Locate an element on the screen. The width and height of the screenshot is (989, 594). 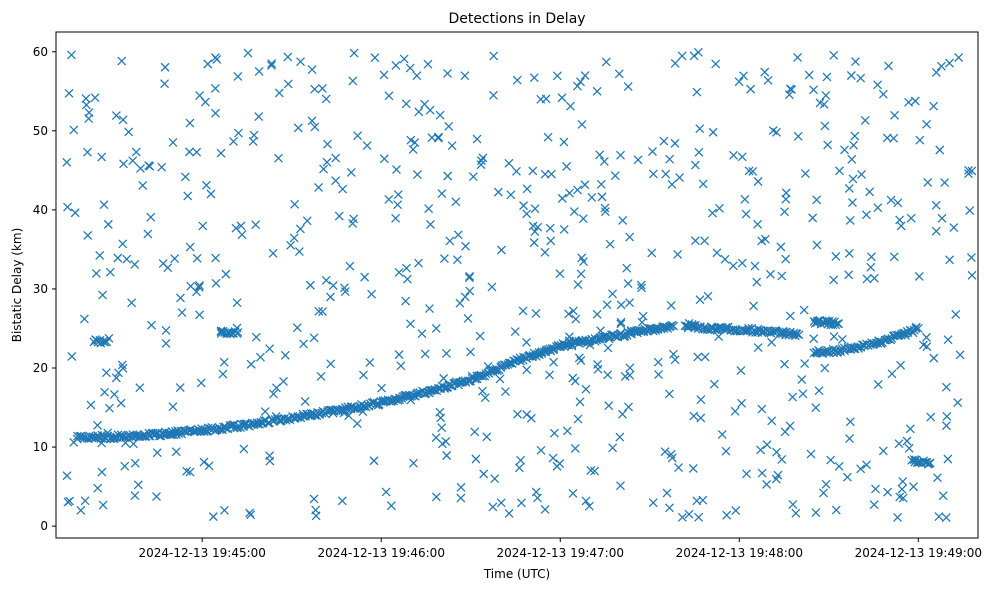
x-tick-label: 2024-12-13 19:46:00 is located at coordinates (381, 553).